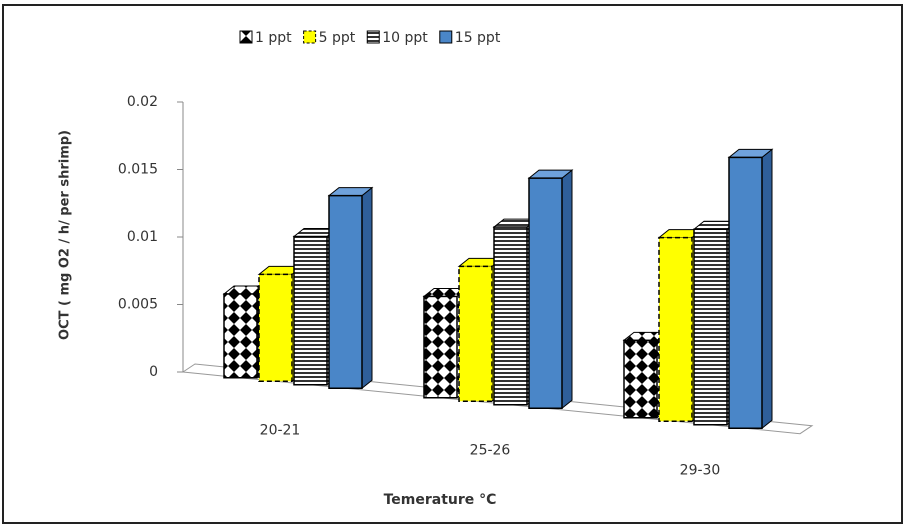 The width and height of the screenshot is (906, 527). I want to click on y-tick-label: 0.02, so click(142, 102).